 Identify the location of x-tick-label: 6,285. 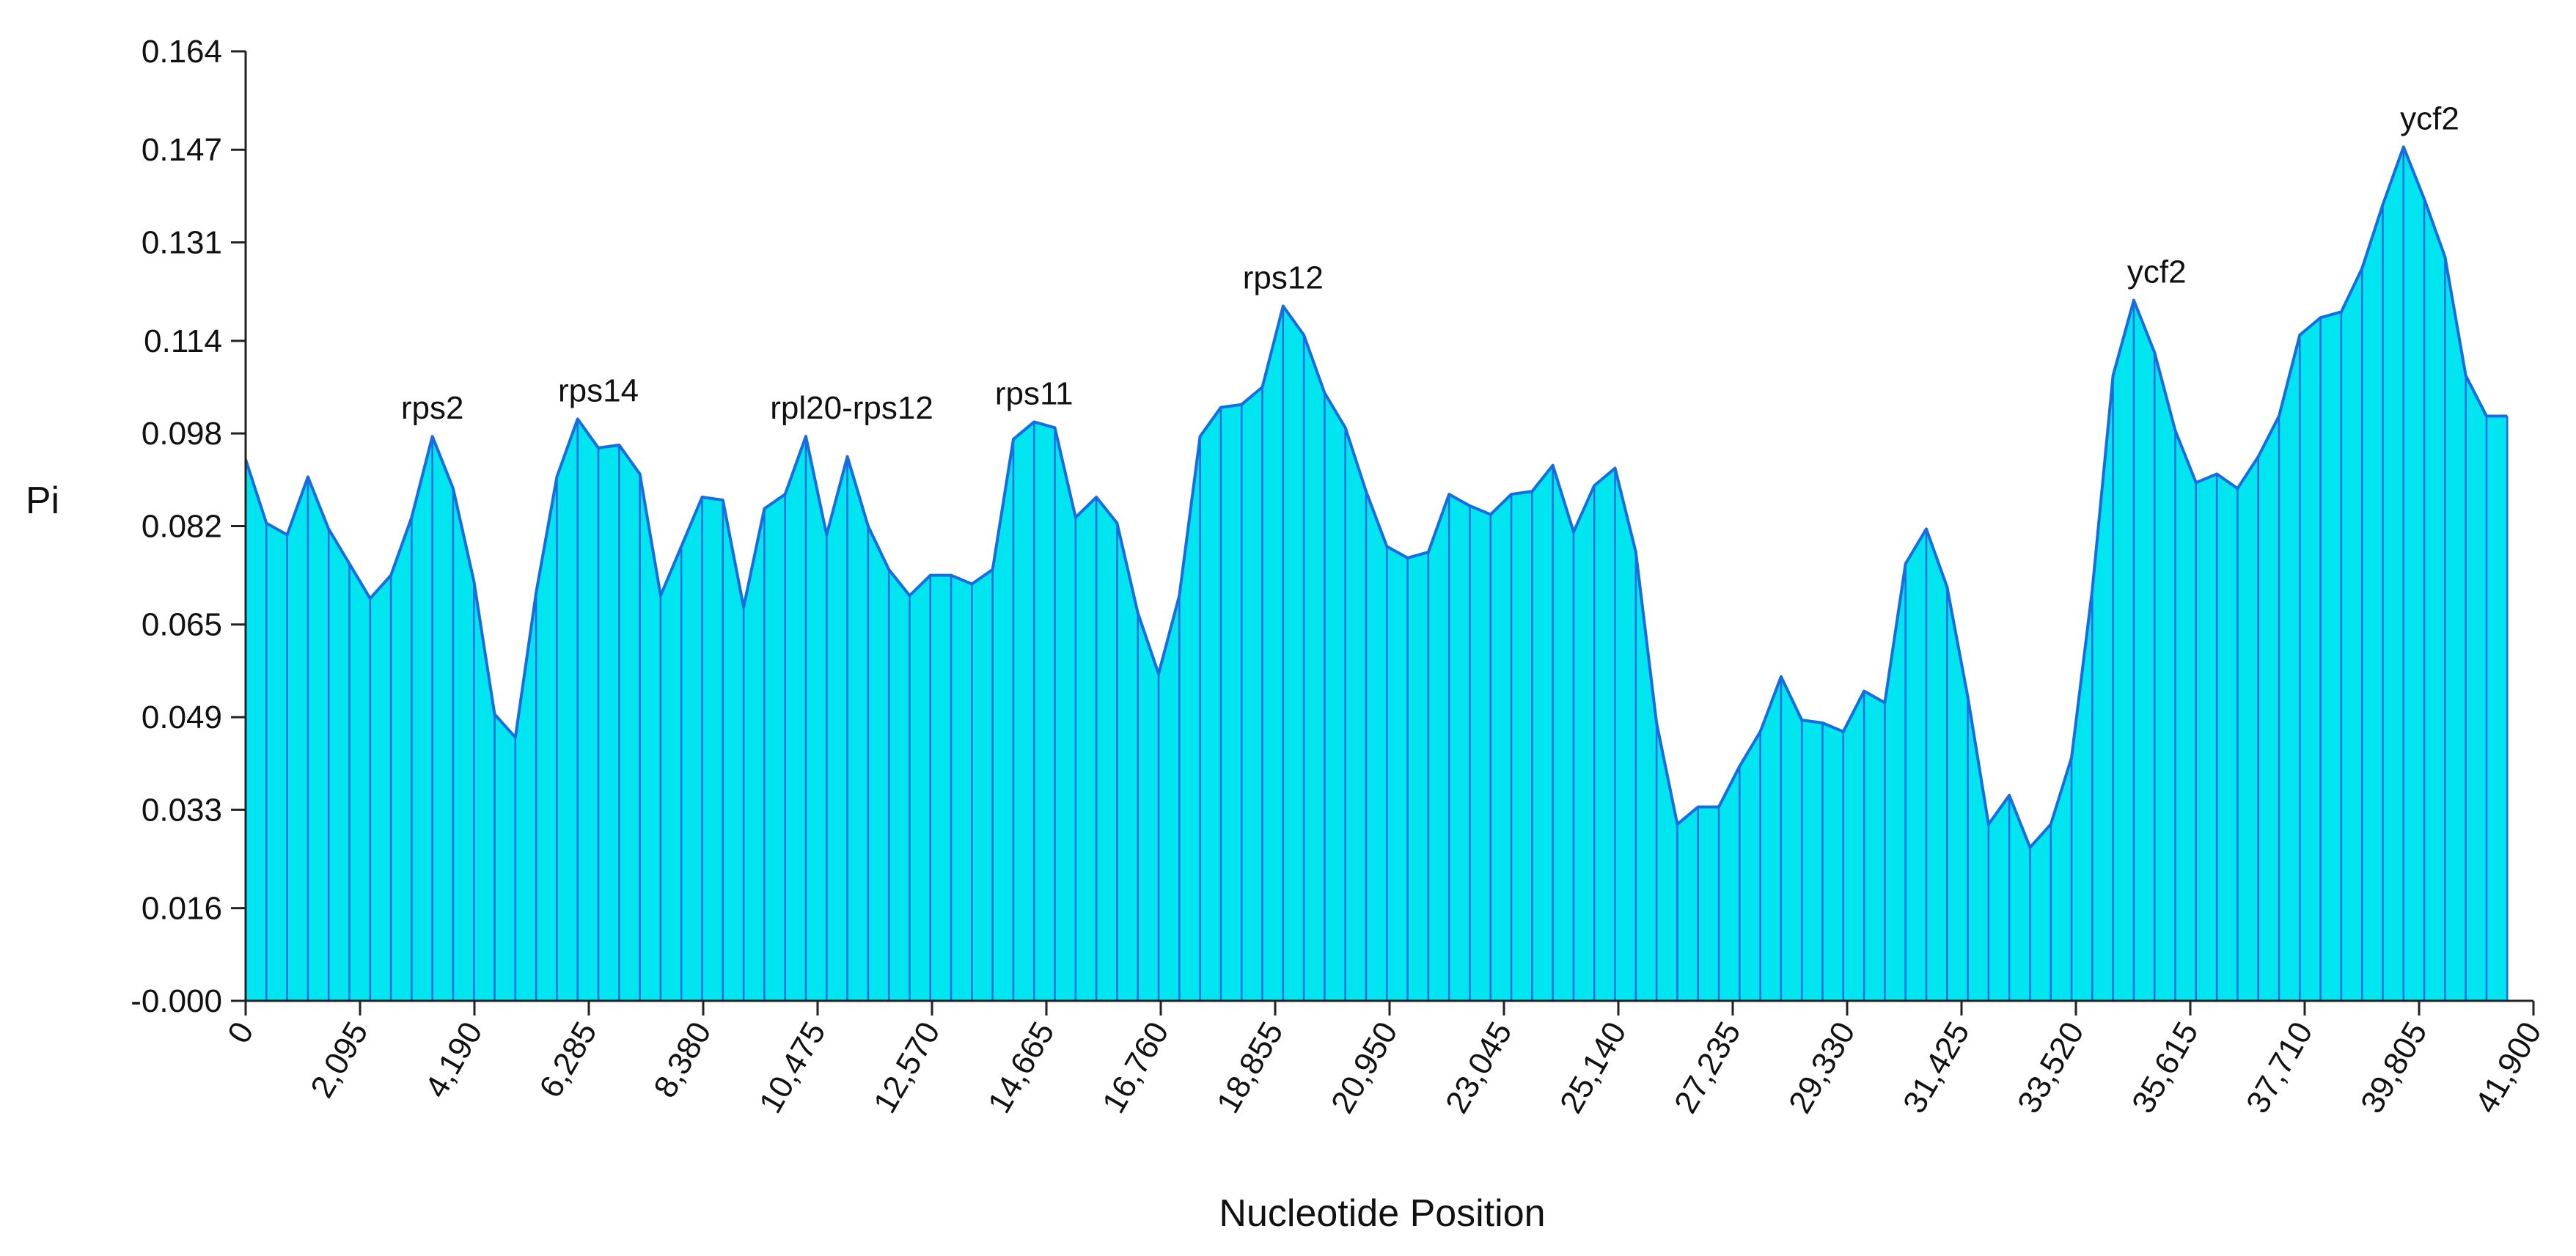
(567, 1060).